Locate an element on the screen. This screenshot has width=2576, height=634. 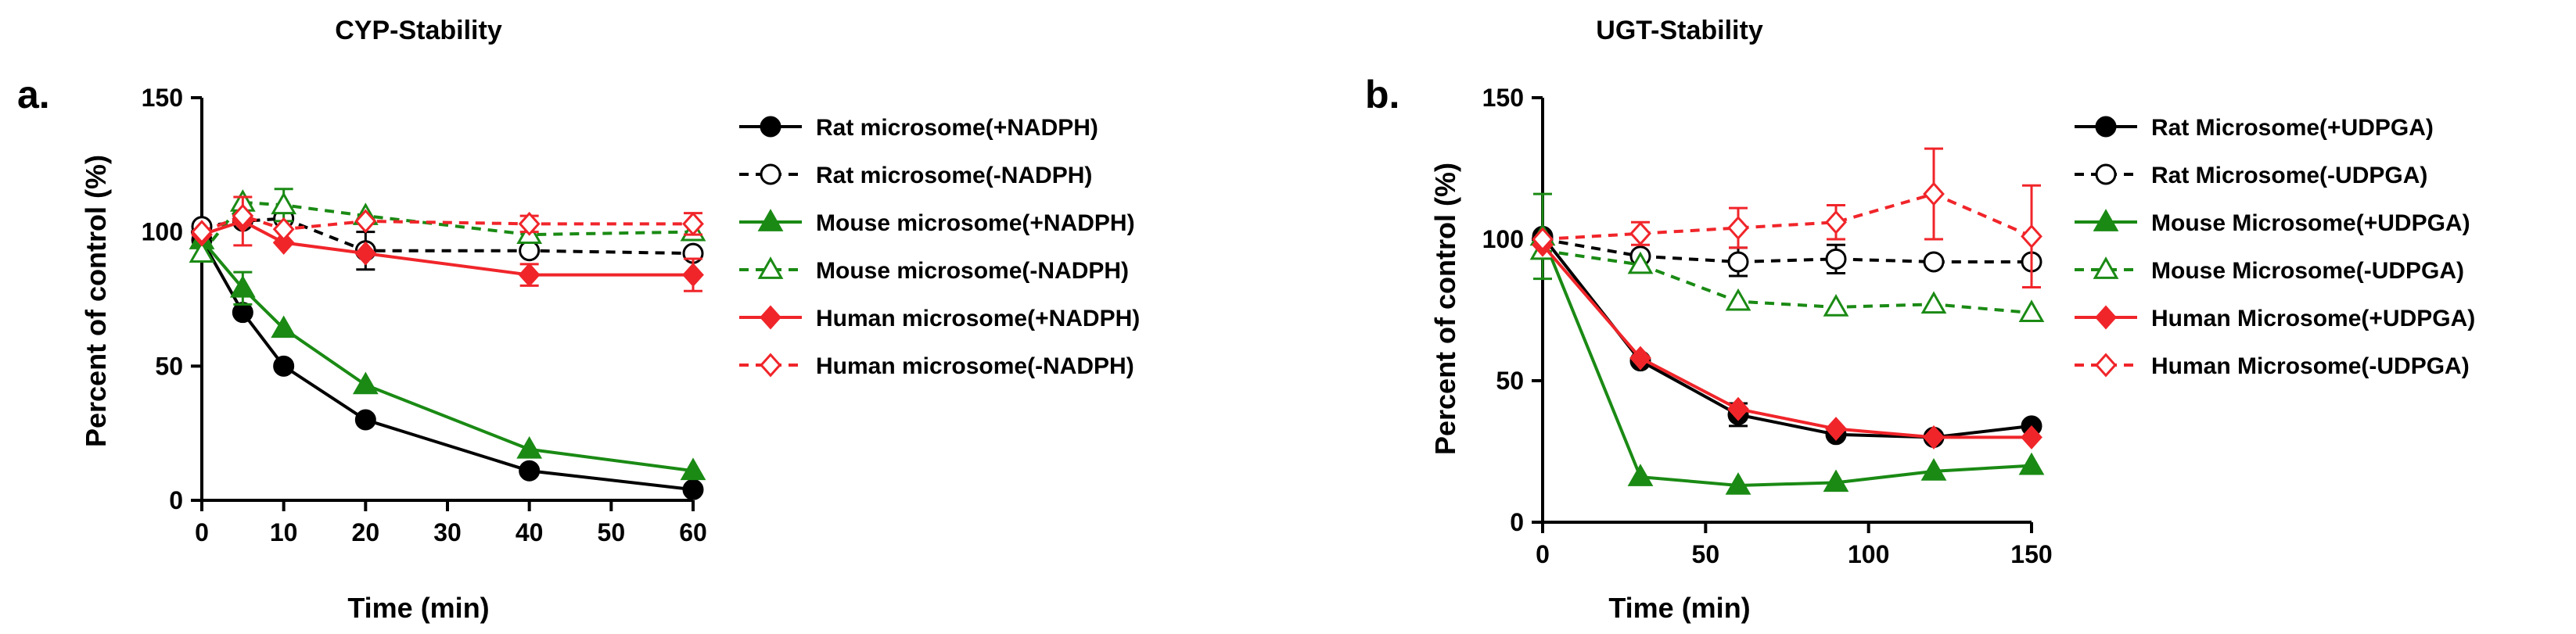
x-tick-label: 40 is located at coordinates (530, 532).